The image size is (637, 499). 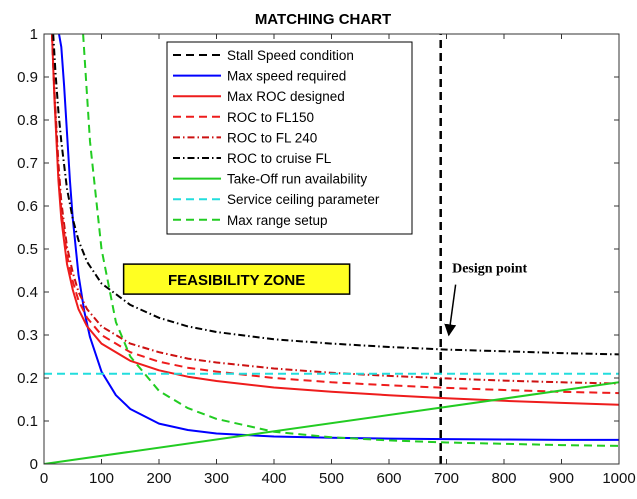 I want to click on x-tick-label-2: 100, so click(x=101, y=478).